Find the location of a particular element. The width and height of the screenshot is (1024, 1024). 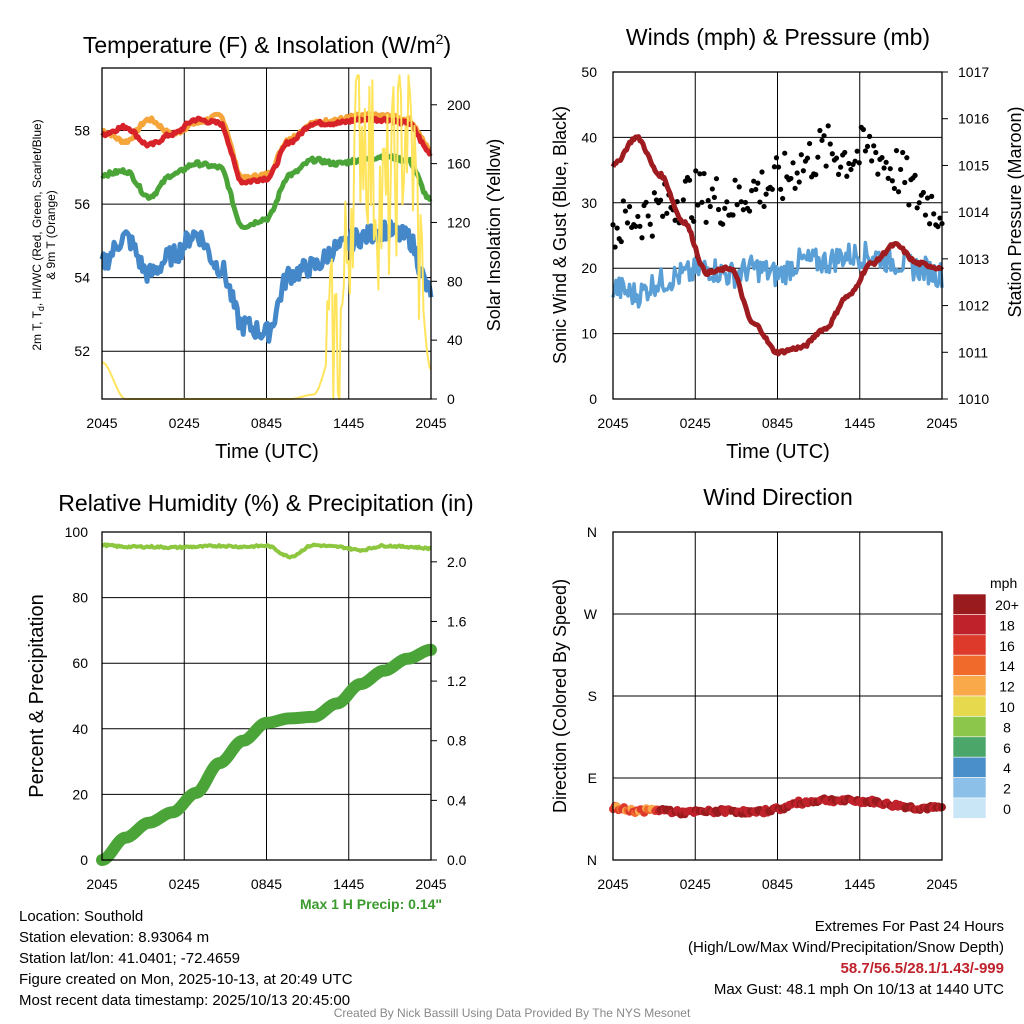

y-tick-label: 0 is located at coordinates (593, 399).